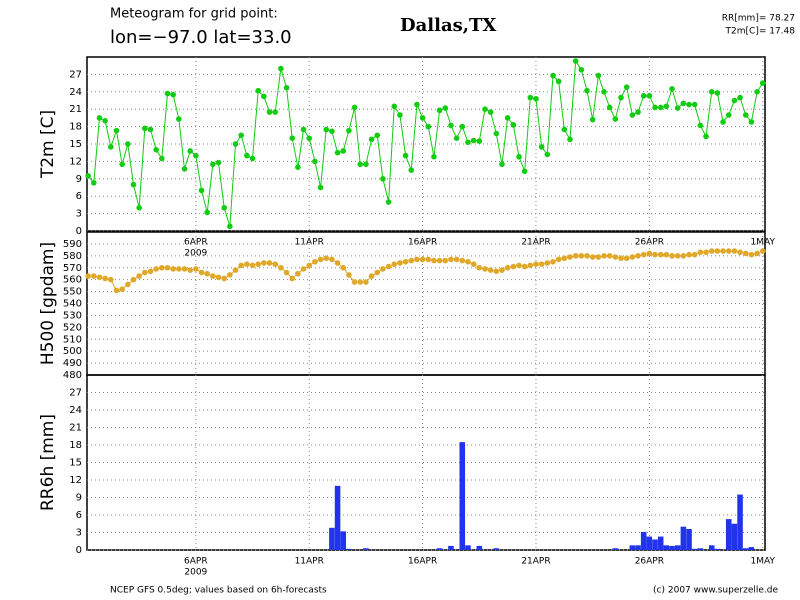  Describe the element at coordinates (195, 573) in the screenshot. I see `x-year-label: 2009` at that location.